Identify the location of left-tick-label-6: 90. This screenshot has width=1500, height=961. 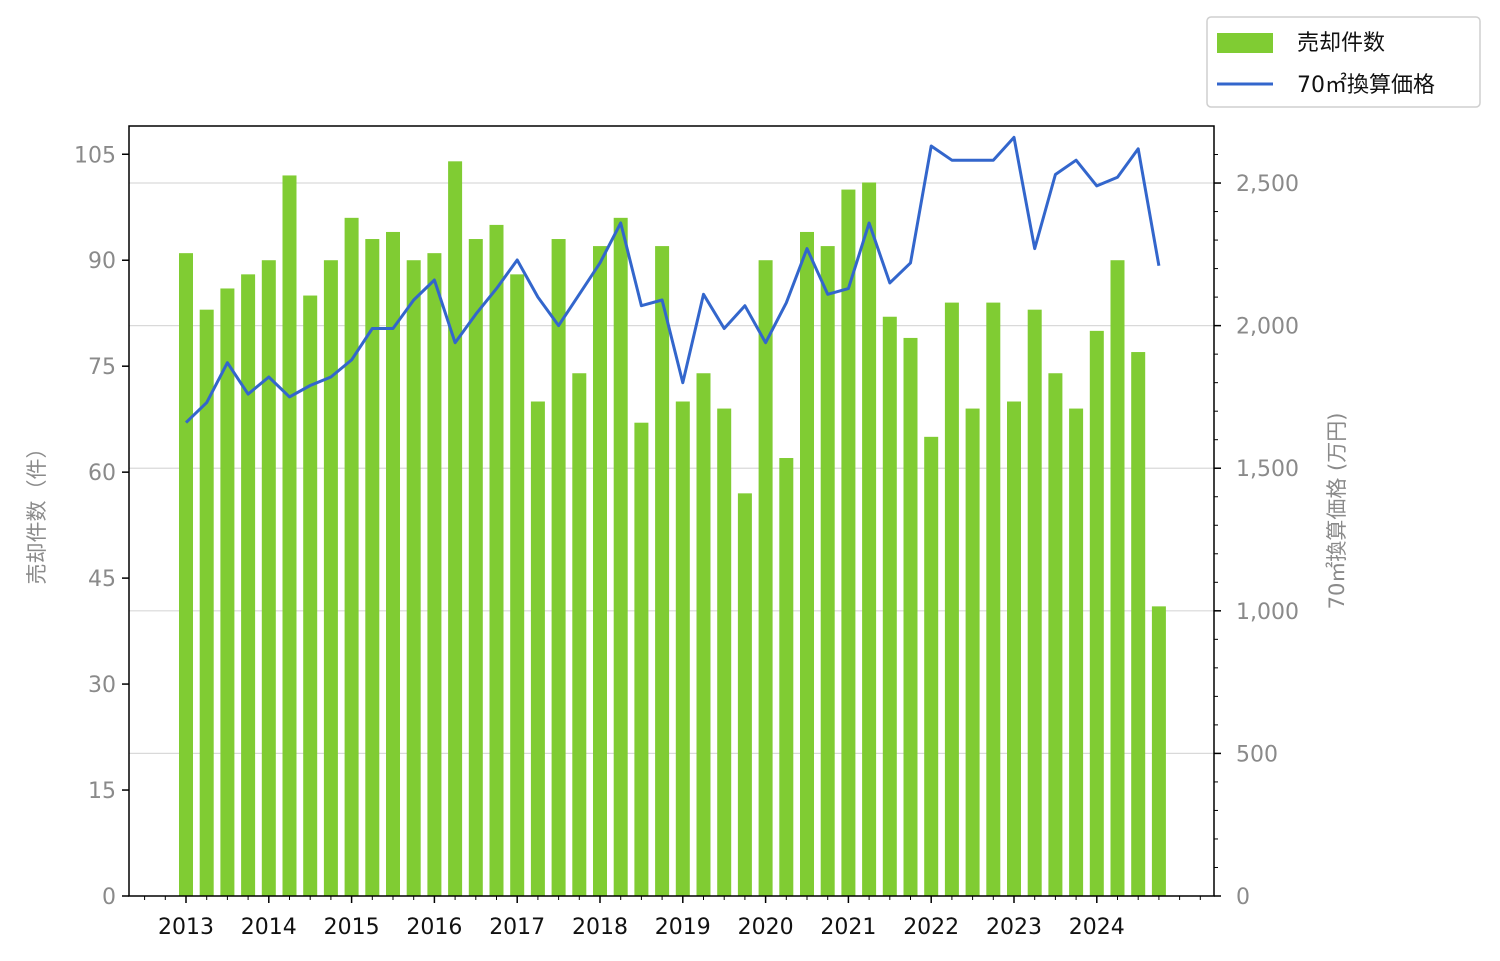
(102, 261).